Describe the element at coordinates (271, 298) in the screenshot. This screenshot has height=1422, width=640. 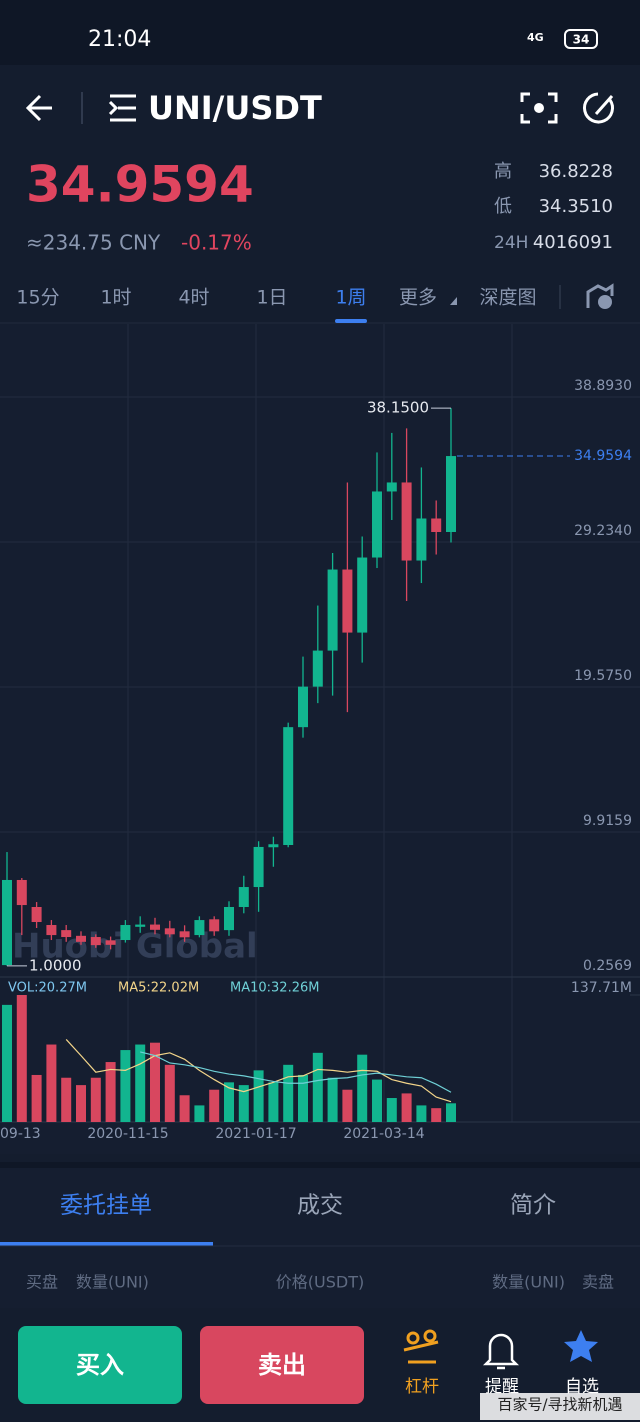
I see `period-tab: 1日` at that location.